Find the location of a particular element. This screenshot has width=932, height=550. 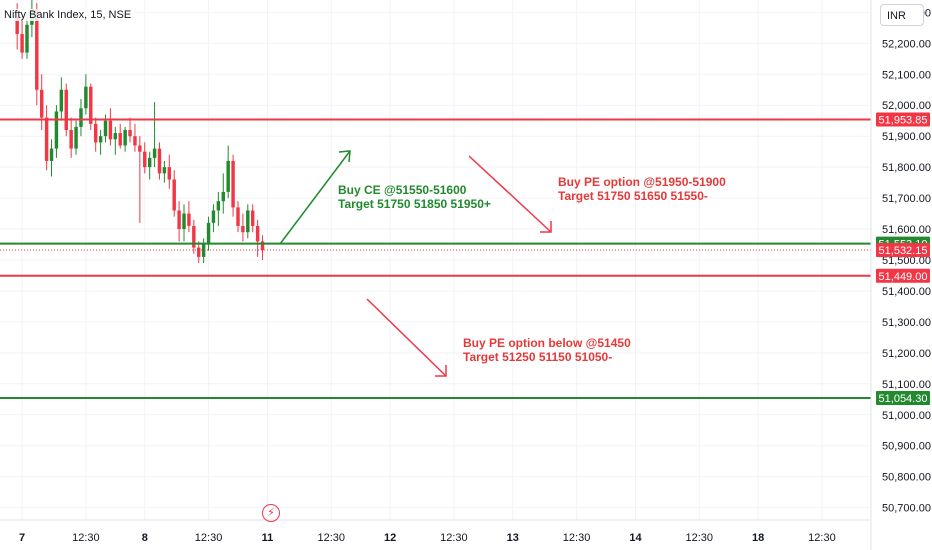

price-tick-label: 50,800.00 is located at coordinates (906, 478).